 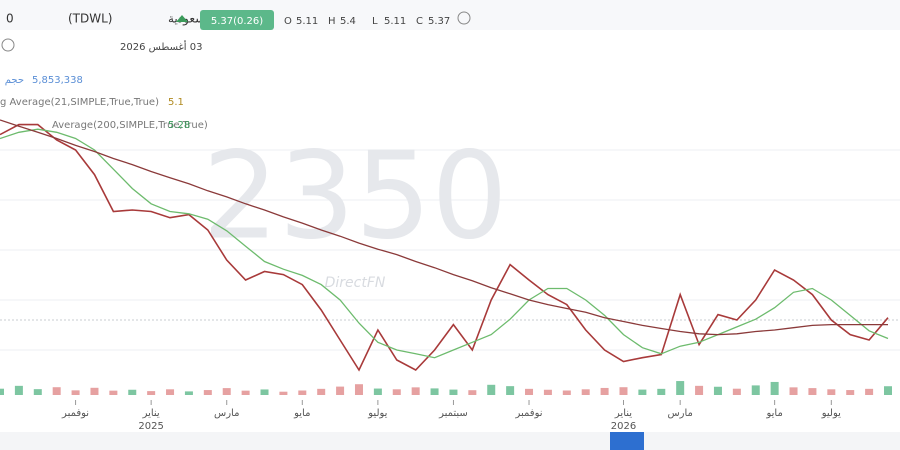 I want to click on badge-bg, so click(x=237, y=20).